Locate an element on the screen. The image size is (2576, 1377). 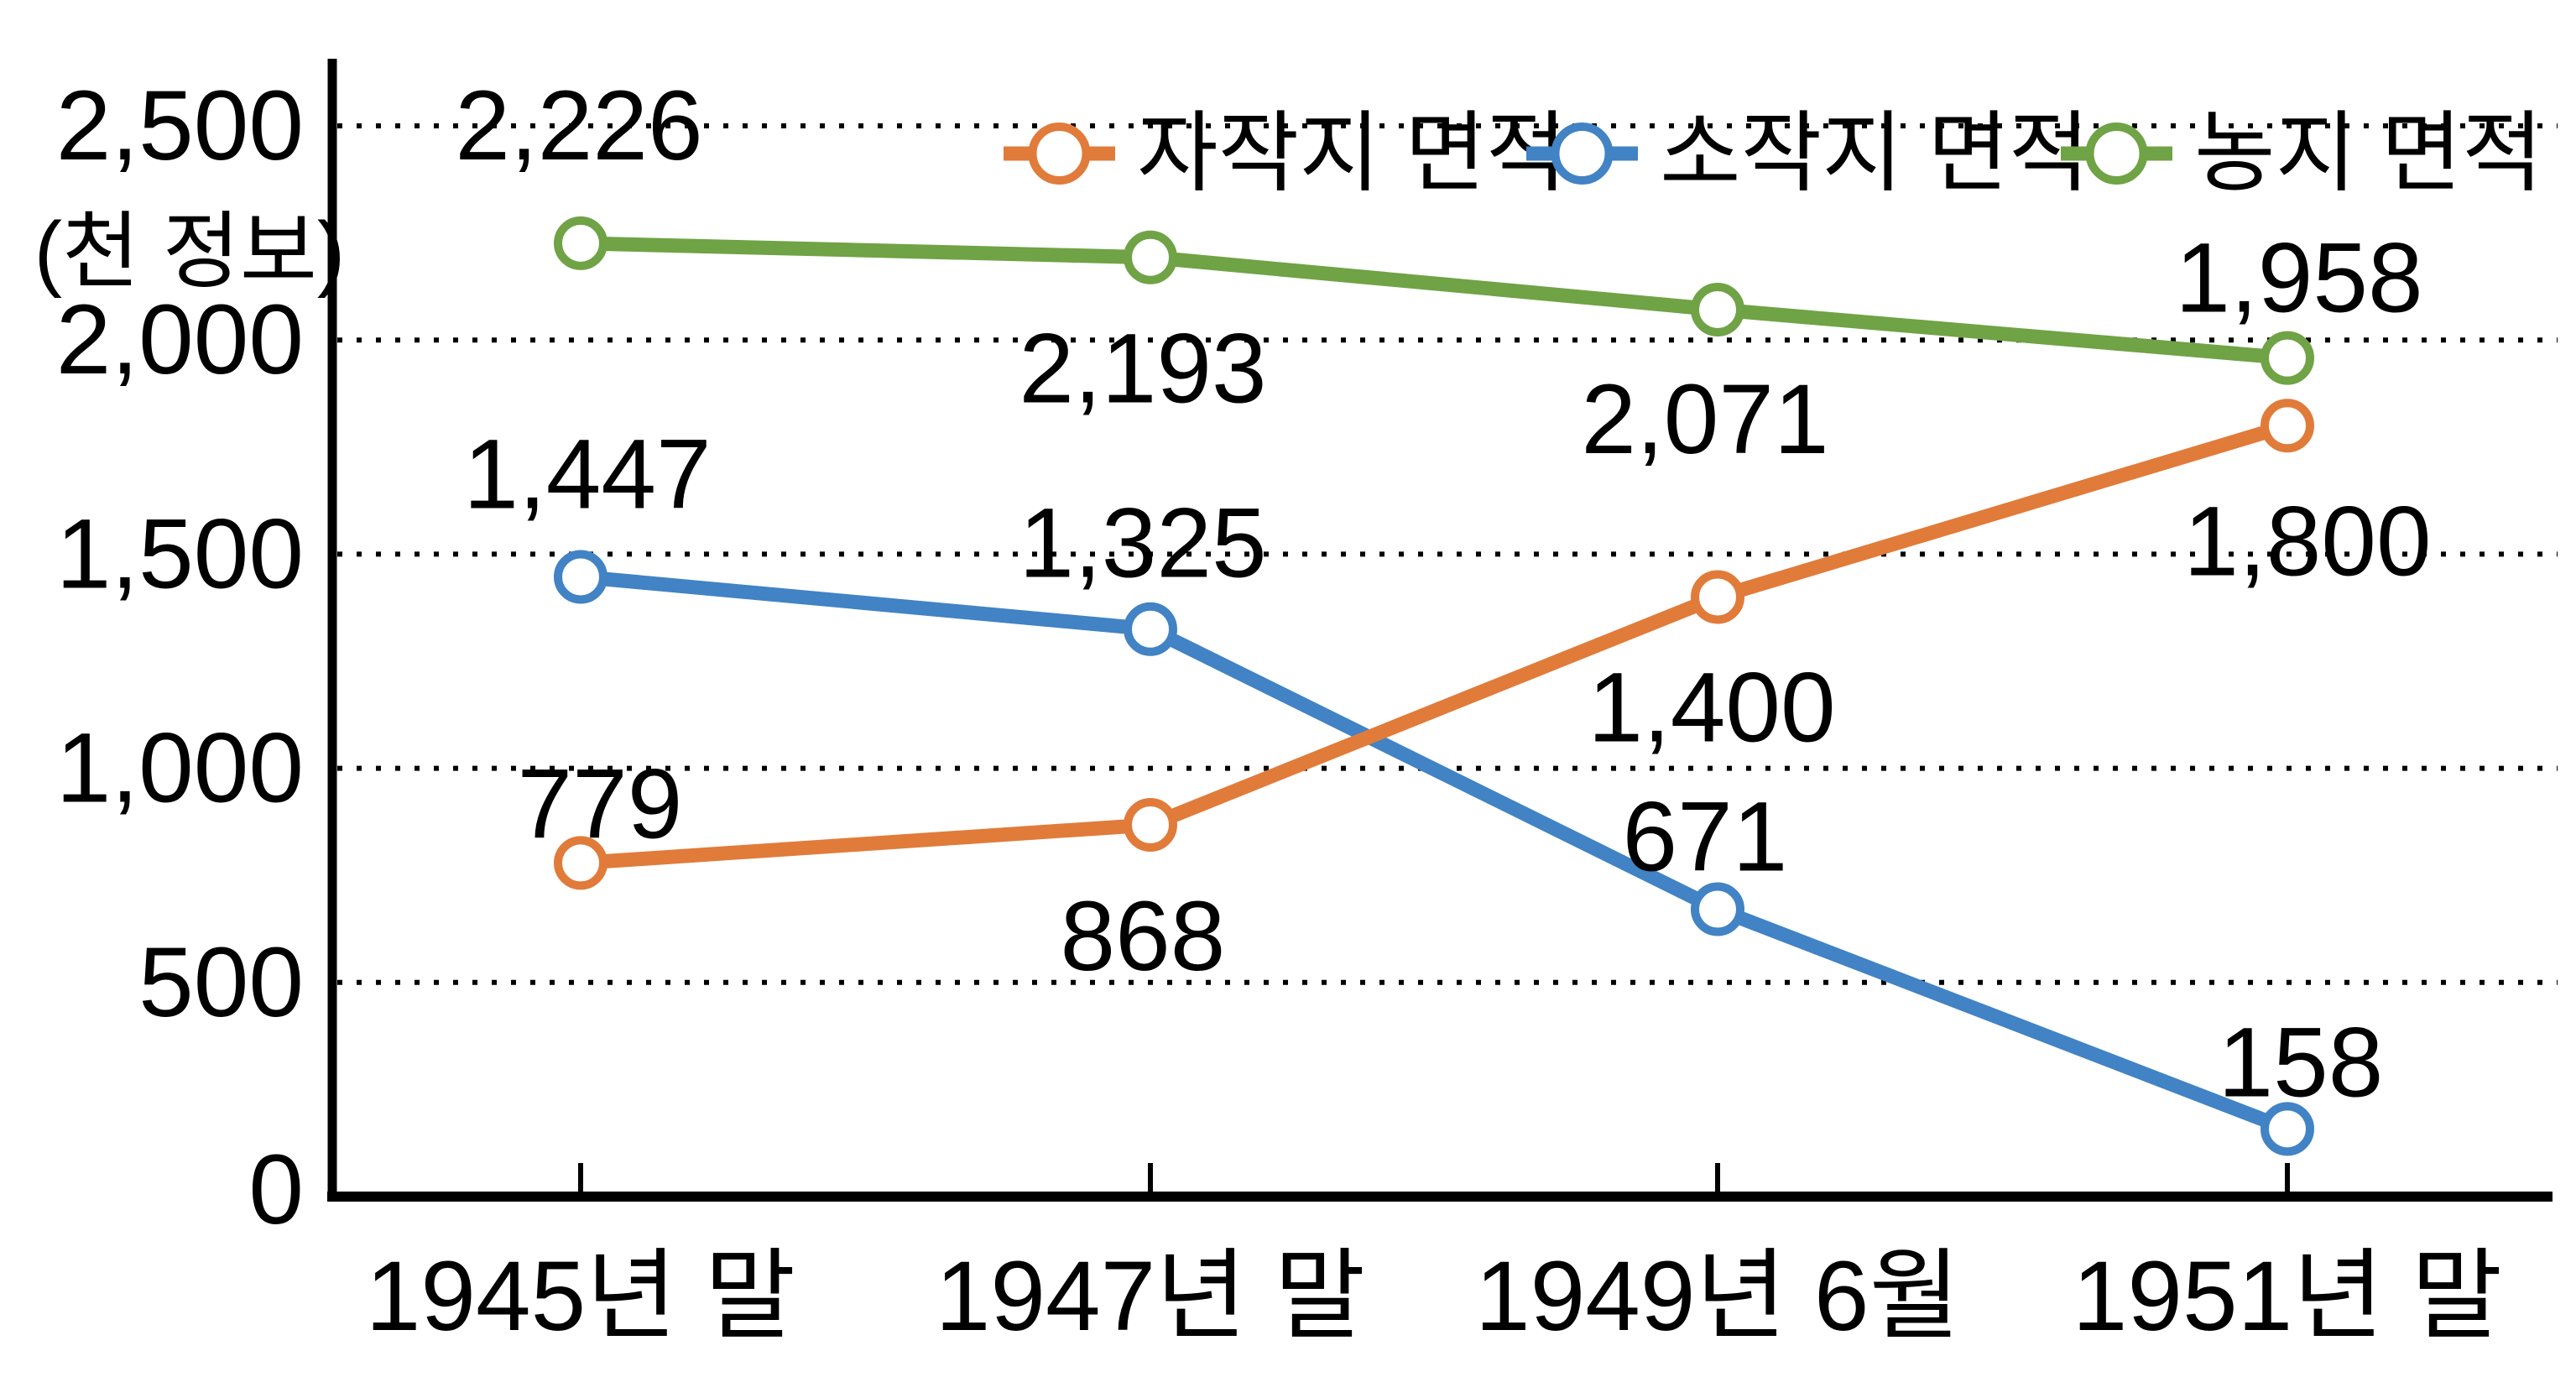
data-label-s2-2: 2,071 is located at coordinates (1704, 419).